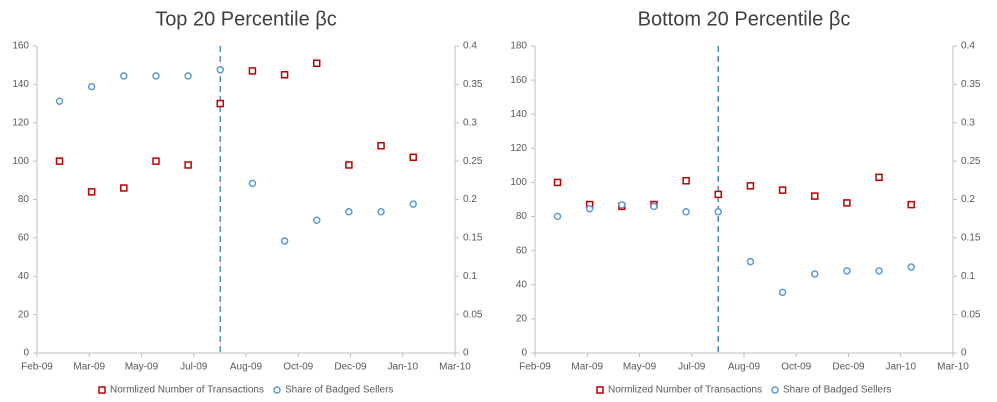 Image resolution: width=997 pixels, height=402 pixels. Describe the element at coordinates (685, 390) in the screenshot. I see `legend-label: Normlized Number of Transactions` at that location.